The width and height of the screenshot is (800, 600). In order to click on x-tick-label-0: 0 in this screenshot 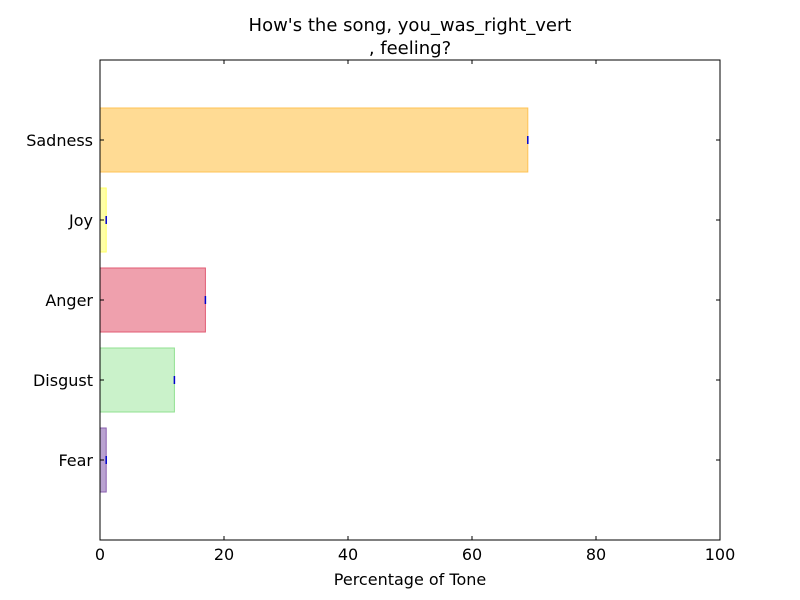, I will do `click(100, 554)`.